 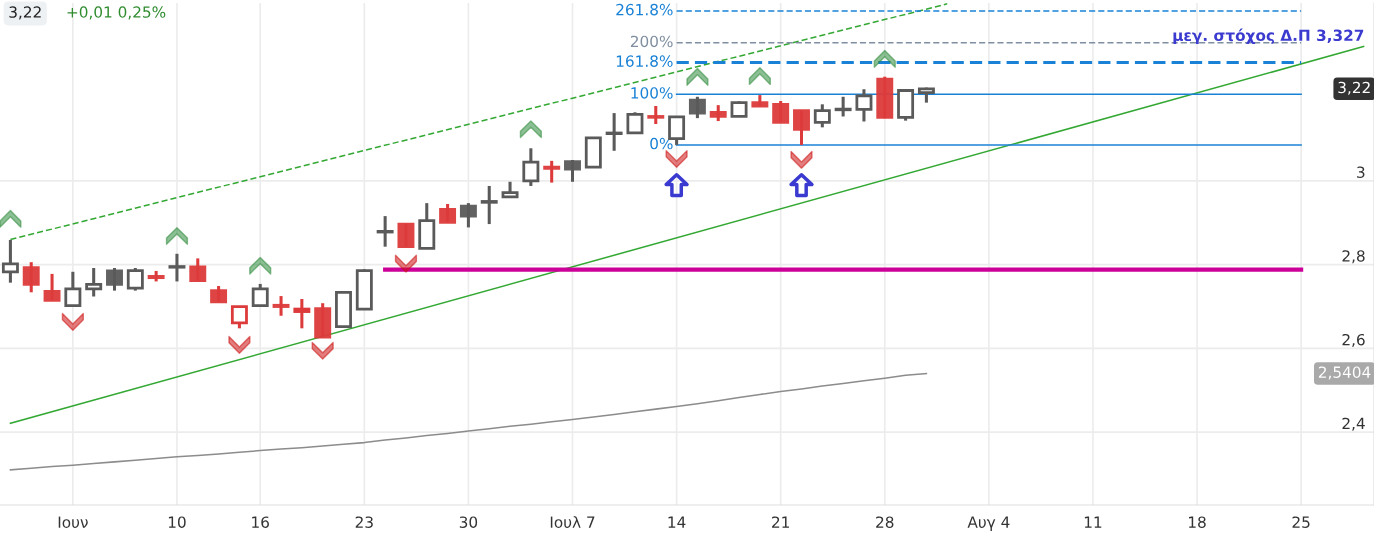 What do you see at coordinates (1093, 522) in the screenshot?
I see `x-tick-label: 11` at bounding box center [1093, 522].